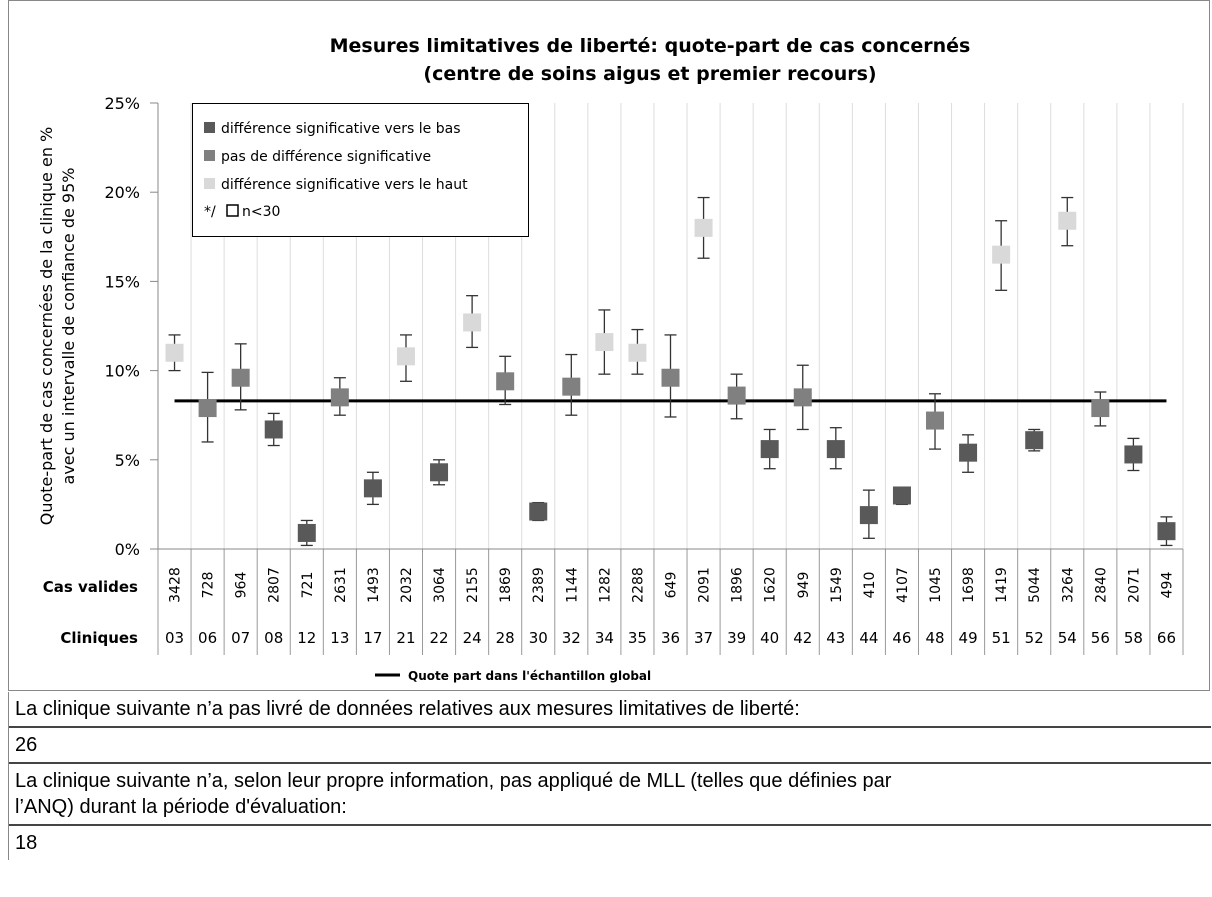 Image resolution: width=1212 pixels, height=897 pixels. What do you see at coordinates (738, 585) in the screenshot?
I see `case-count: 1896` at bounding box center [738, 585].